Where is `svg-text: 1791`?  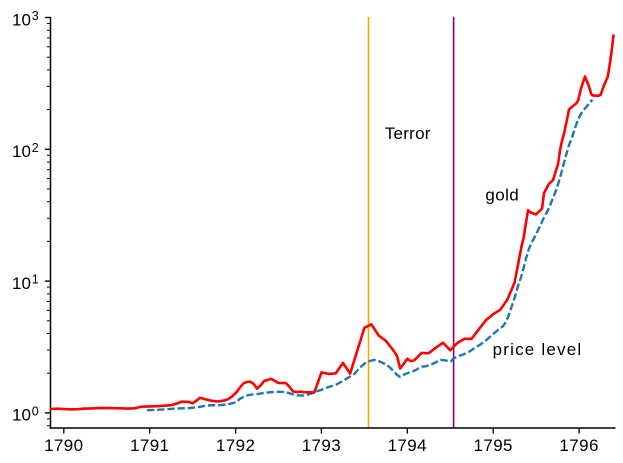 svg-text: 1791 is located at coordinates (149, 445).